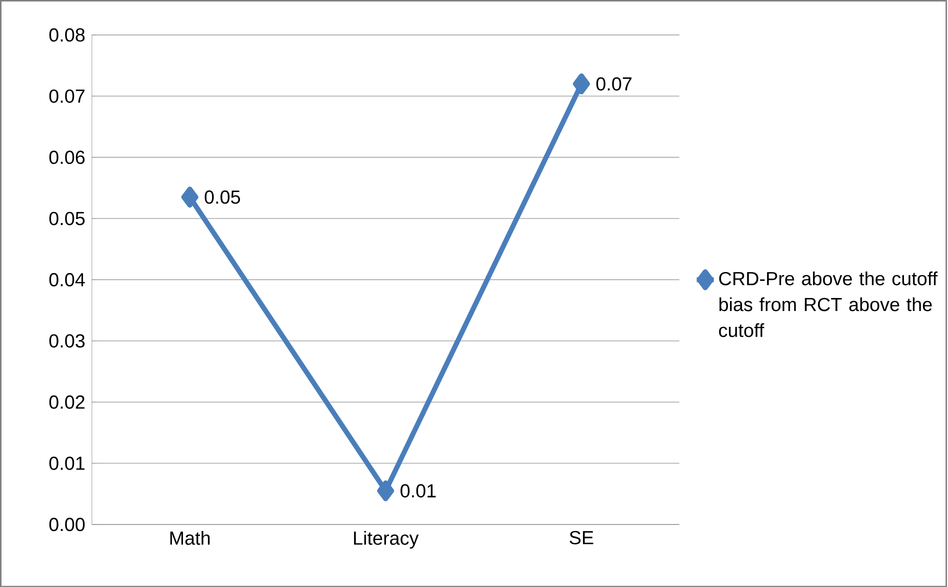 This screenshot has width=948, height=587. Describe the element at coordinates (67, 219) in the screenshot. I see `y-tick-label: 0.05` at that location.